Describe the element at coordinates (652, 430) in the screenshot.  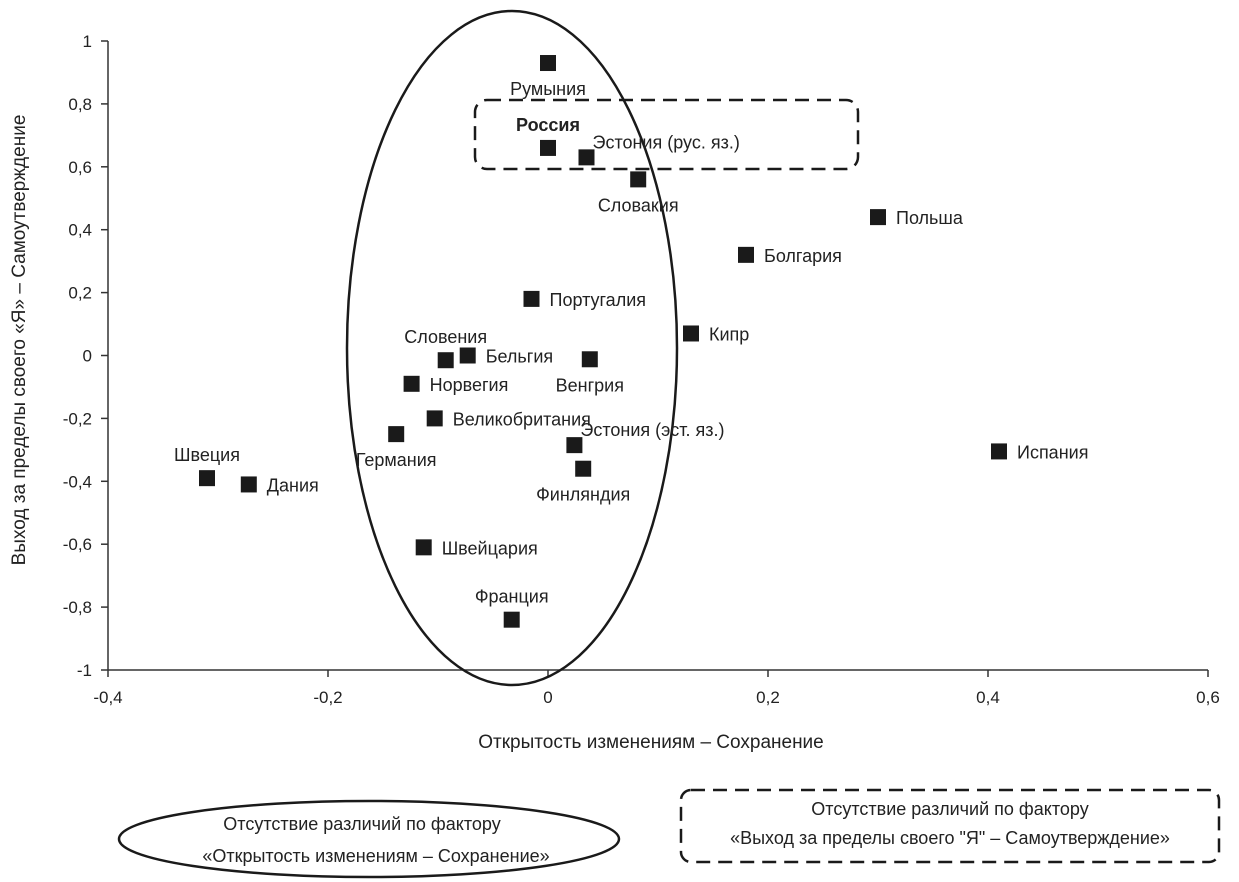
I see `point-label: Эстония (эст. яз.)` at that location.